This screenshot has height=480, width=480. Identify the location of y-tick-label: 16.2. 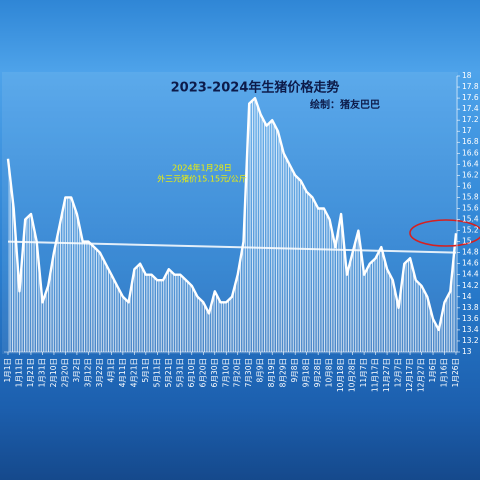
(470, 174).